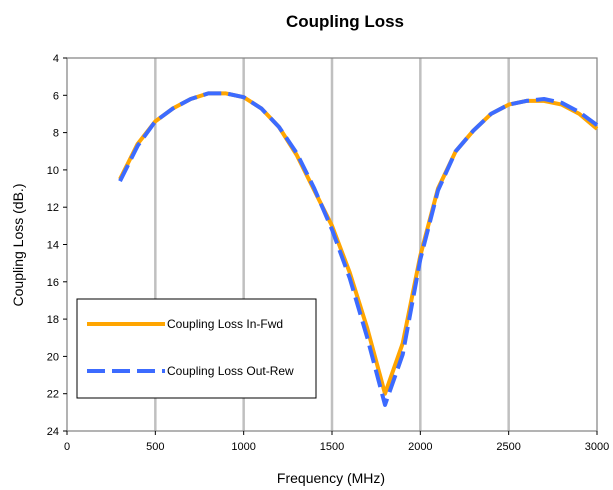 The width and height of the screenshot is (613, 490). Describe the element at coordinates (53, 246) in the screenshot. I see `y-tick-label-14: 14` at that location.